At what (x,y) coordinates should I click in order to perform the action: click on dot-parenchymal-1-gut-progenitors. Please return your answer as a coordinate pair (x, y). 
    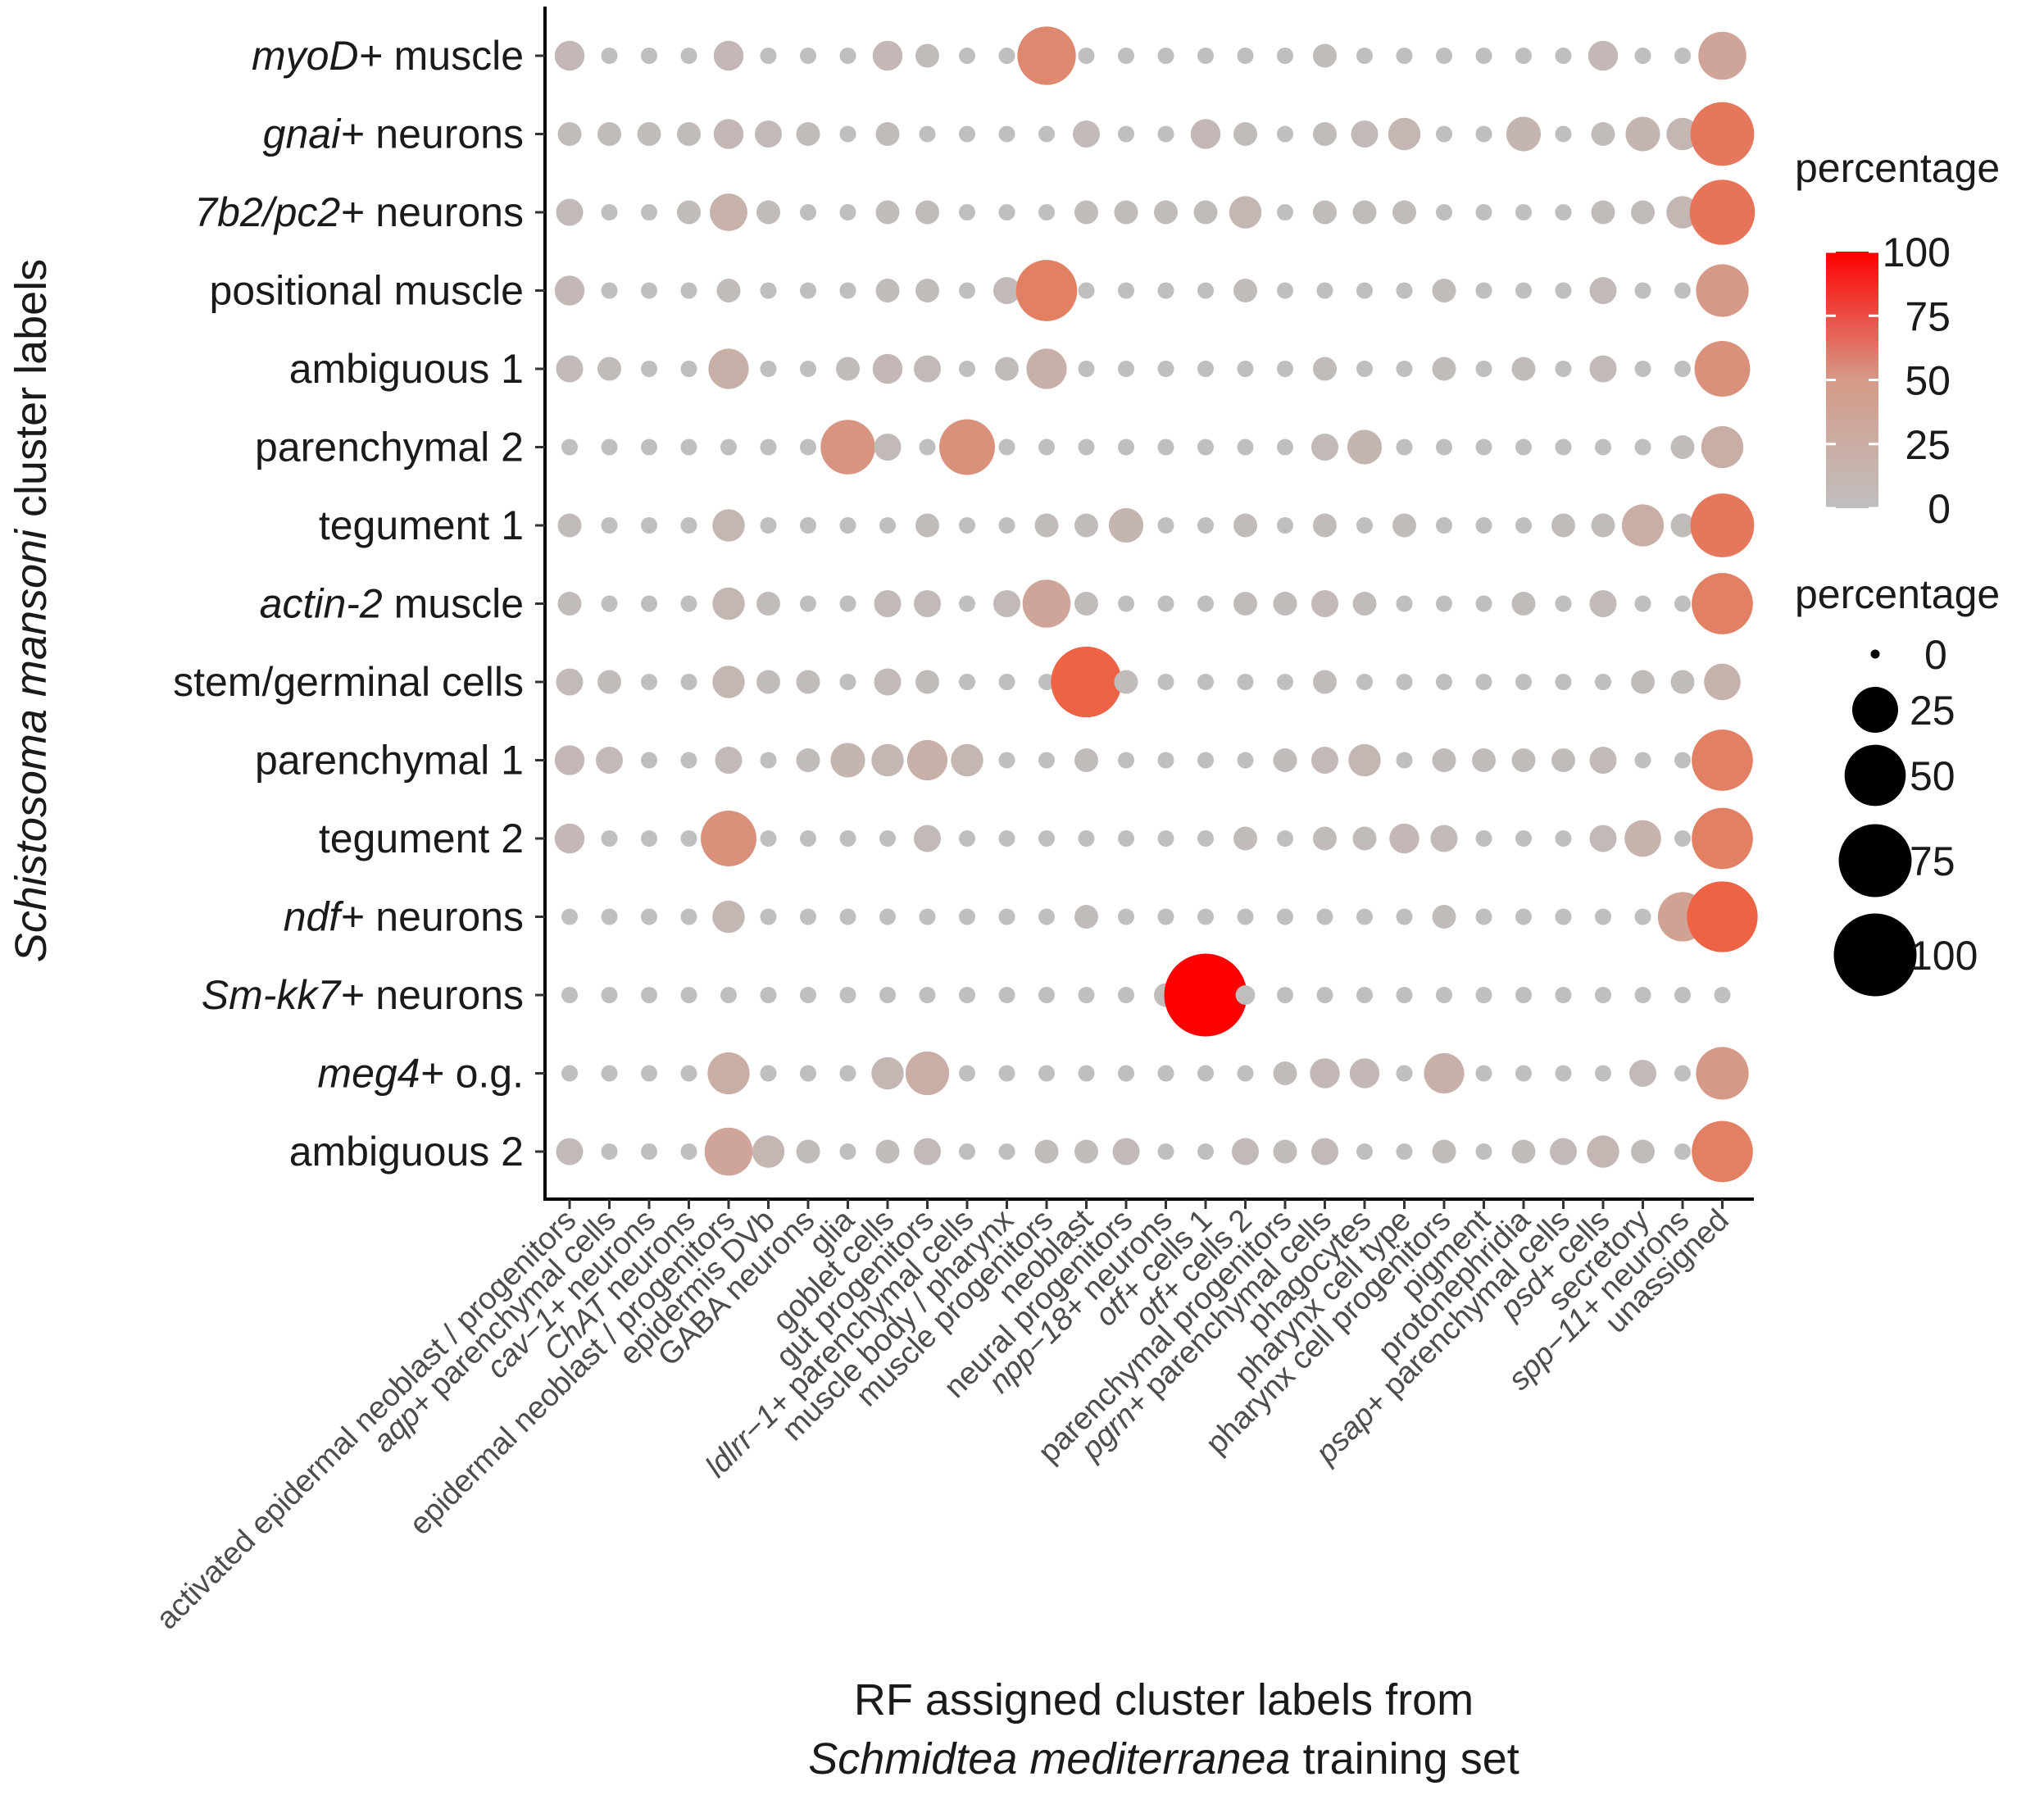
    Looking at the image, I should click on (927, 760).